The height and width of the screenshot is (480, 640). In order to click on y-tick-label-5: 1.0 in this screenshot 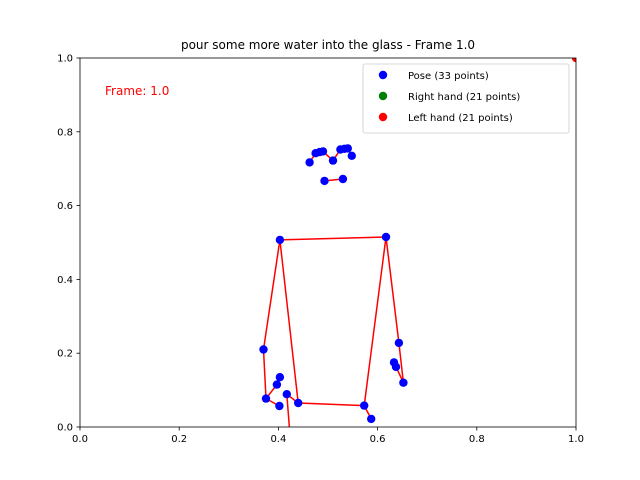, I will do `click(65, 59)`.